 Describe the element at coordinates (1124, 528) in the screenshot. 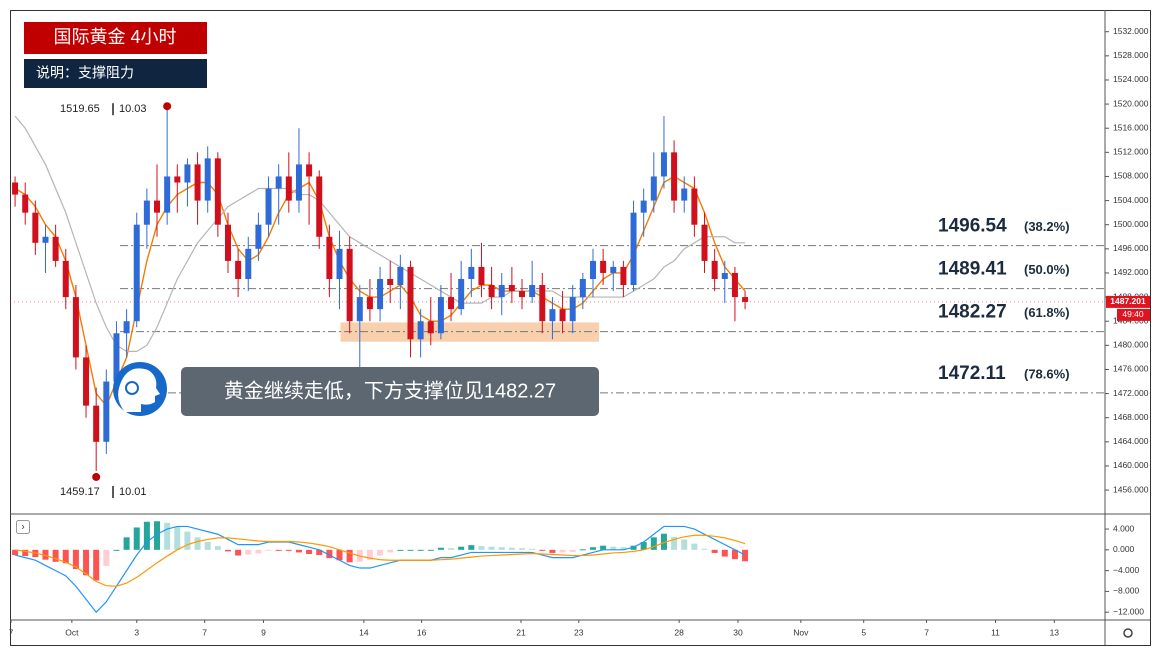

I see `macd-y-tick-label: 4.000` at that location.